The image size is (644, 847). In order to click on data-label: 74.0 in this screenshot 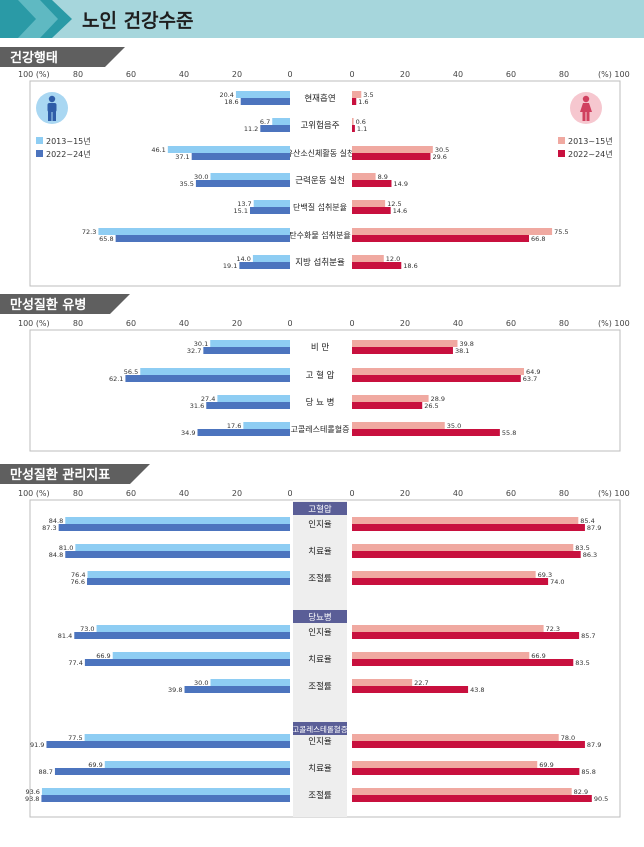, I will do `click(557, 582)`.